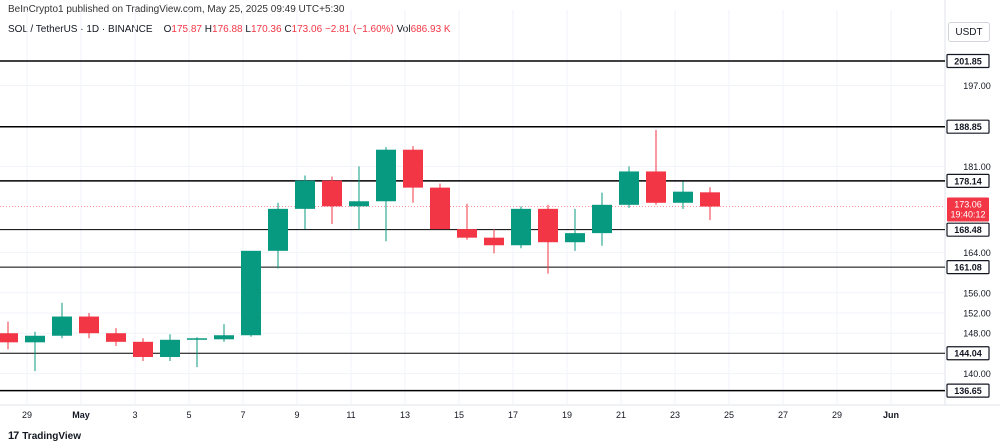 The height and width of the screenshot is (448, 1000). I want to click on x-tick-label: 17, so click(513, 415).